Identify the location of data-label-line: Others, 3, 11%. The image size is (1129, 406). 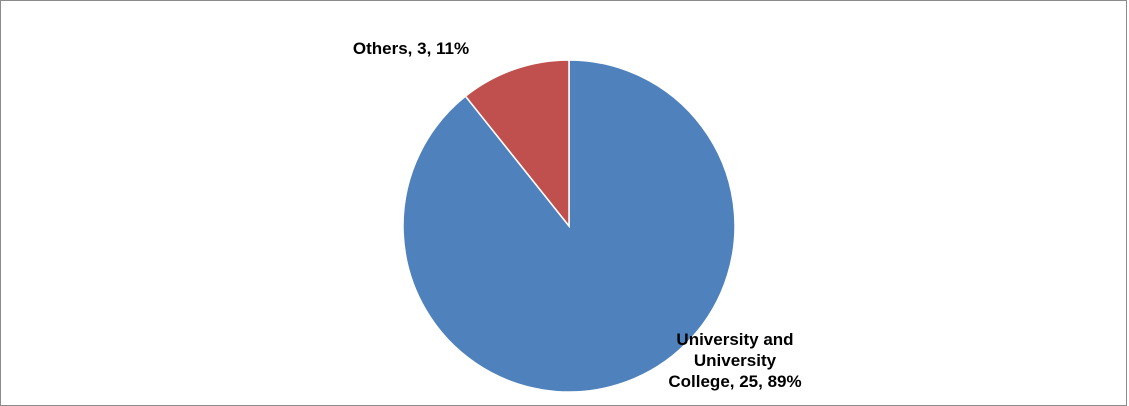
(411, 48).